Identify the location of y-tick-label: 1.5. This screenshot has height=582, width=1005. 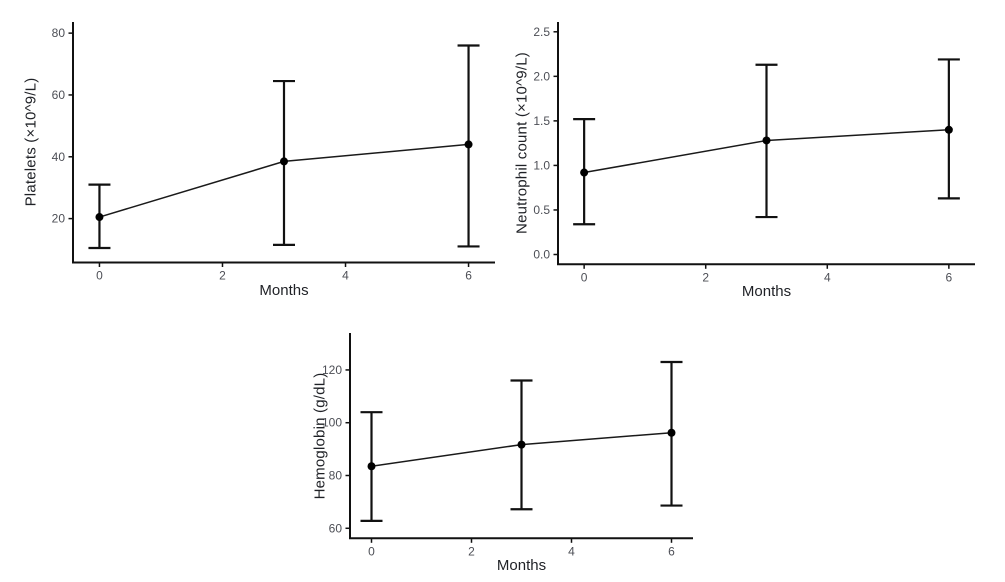
(541, 121).